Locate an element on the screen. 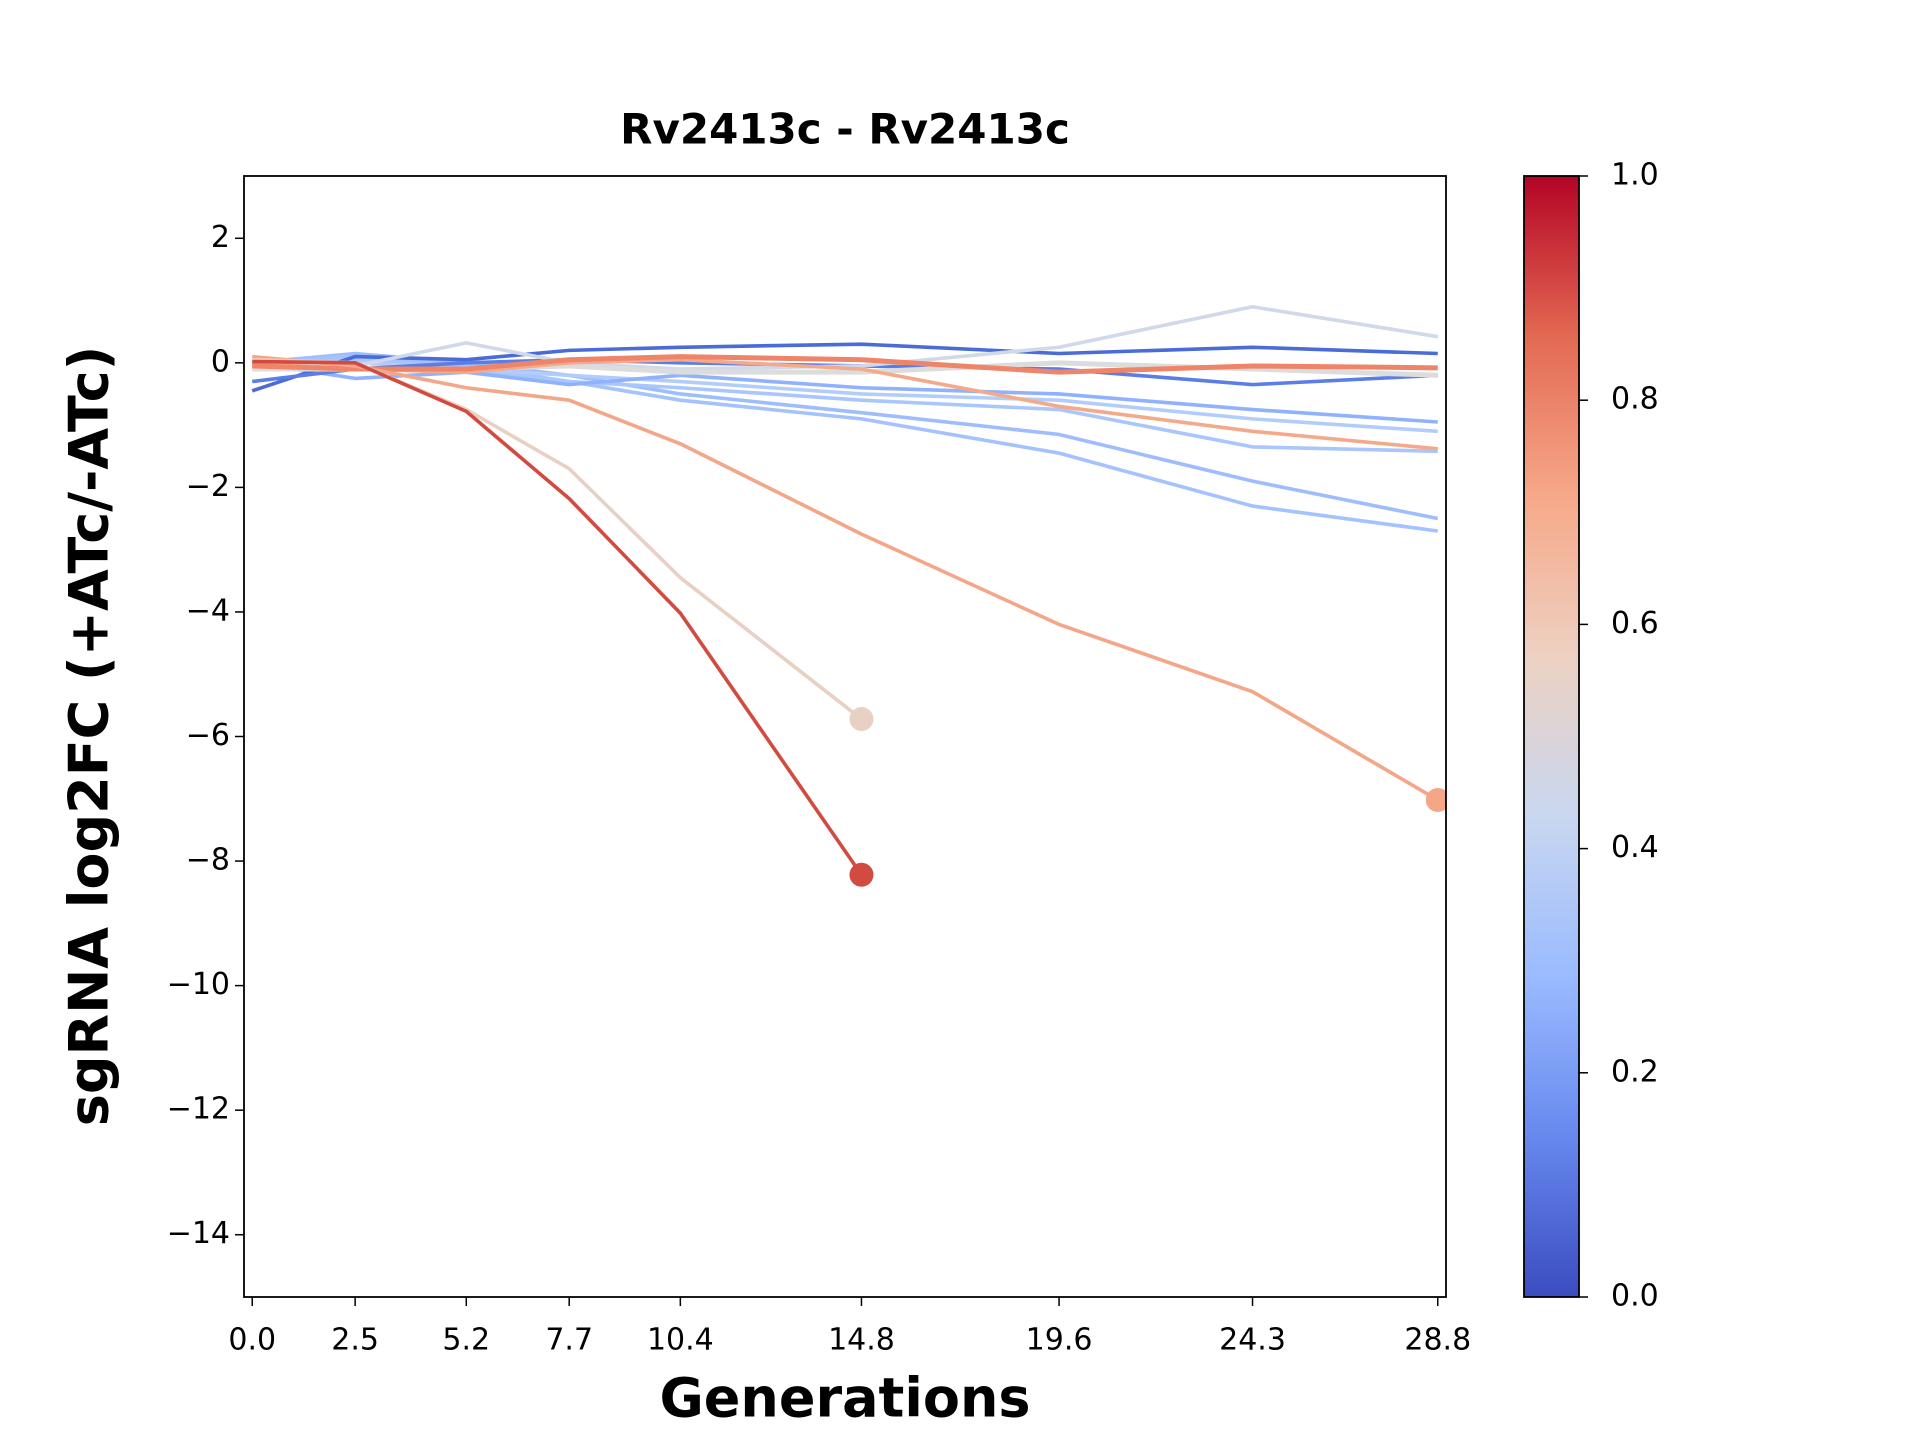 This screenshot has width=1920, height=1440. x-tick-label: 28.8 is located at coordinates (1437, 1340).